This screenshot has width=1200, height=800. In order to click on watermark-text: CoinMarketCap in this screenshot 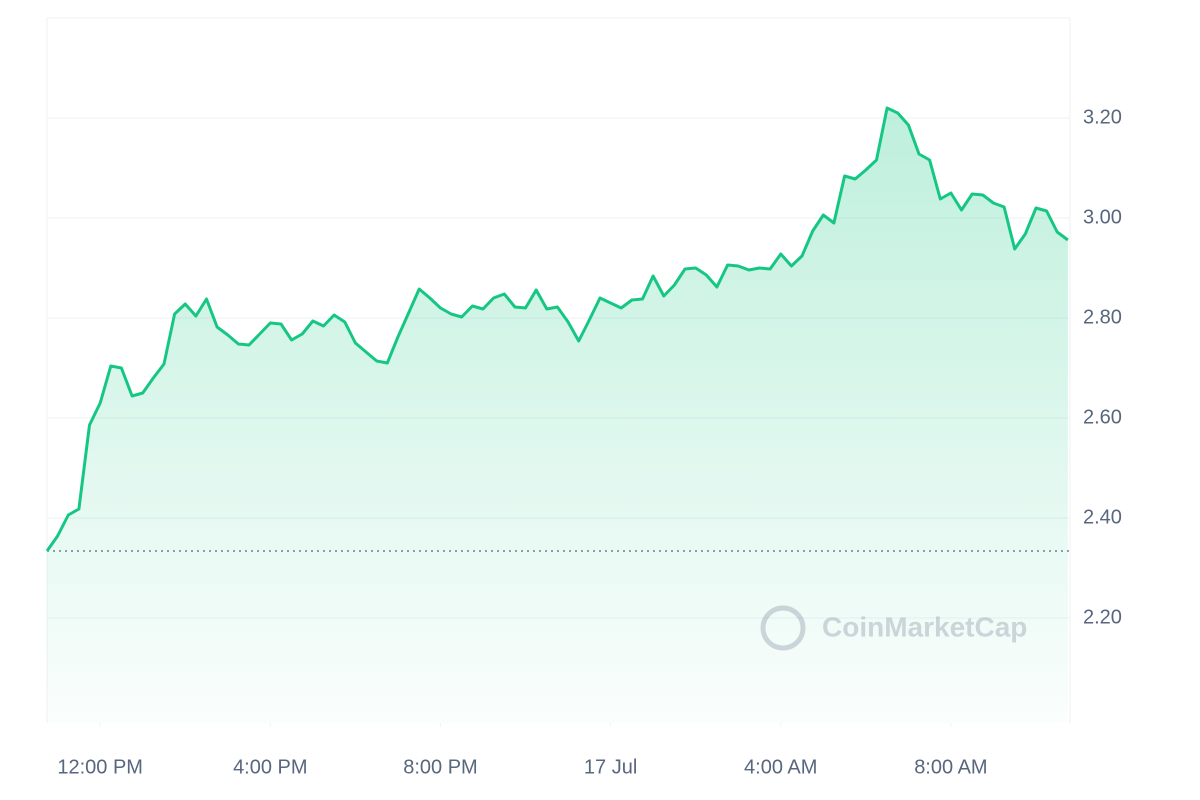, I will do `click(924, 626)`.